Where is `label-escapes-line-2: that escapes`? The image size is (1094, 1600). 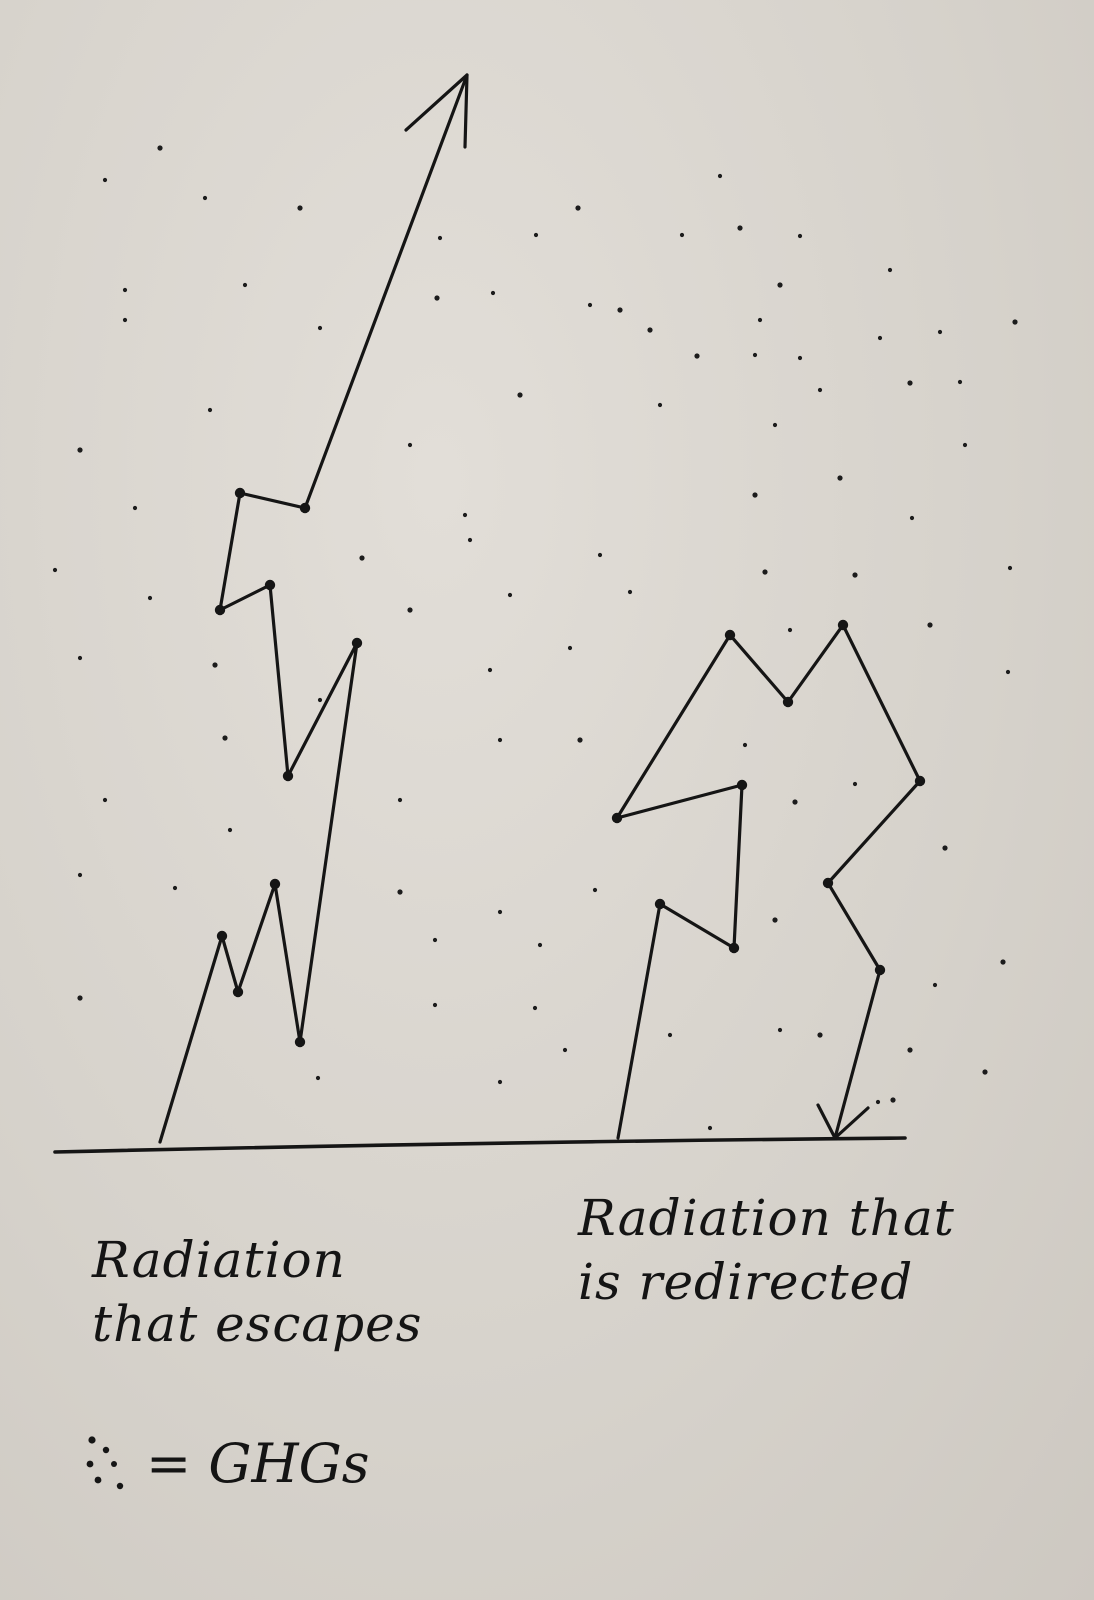 label-escapes-line-2: that escapes is located at coordinates (257, 1324).